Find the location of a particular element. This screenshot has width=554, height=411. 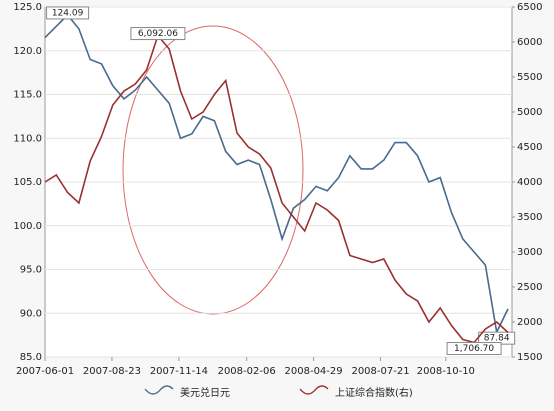

legend-label: 上证综合指数(右) is located at coordinates (374, 392).